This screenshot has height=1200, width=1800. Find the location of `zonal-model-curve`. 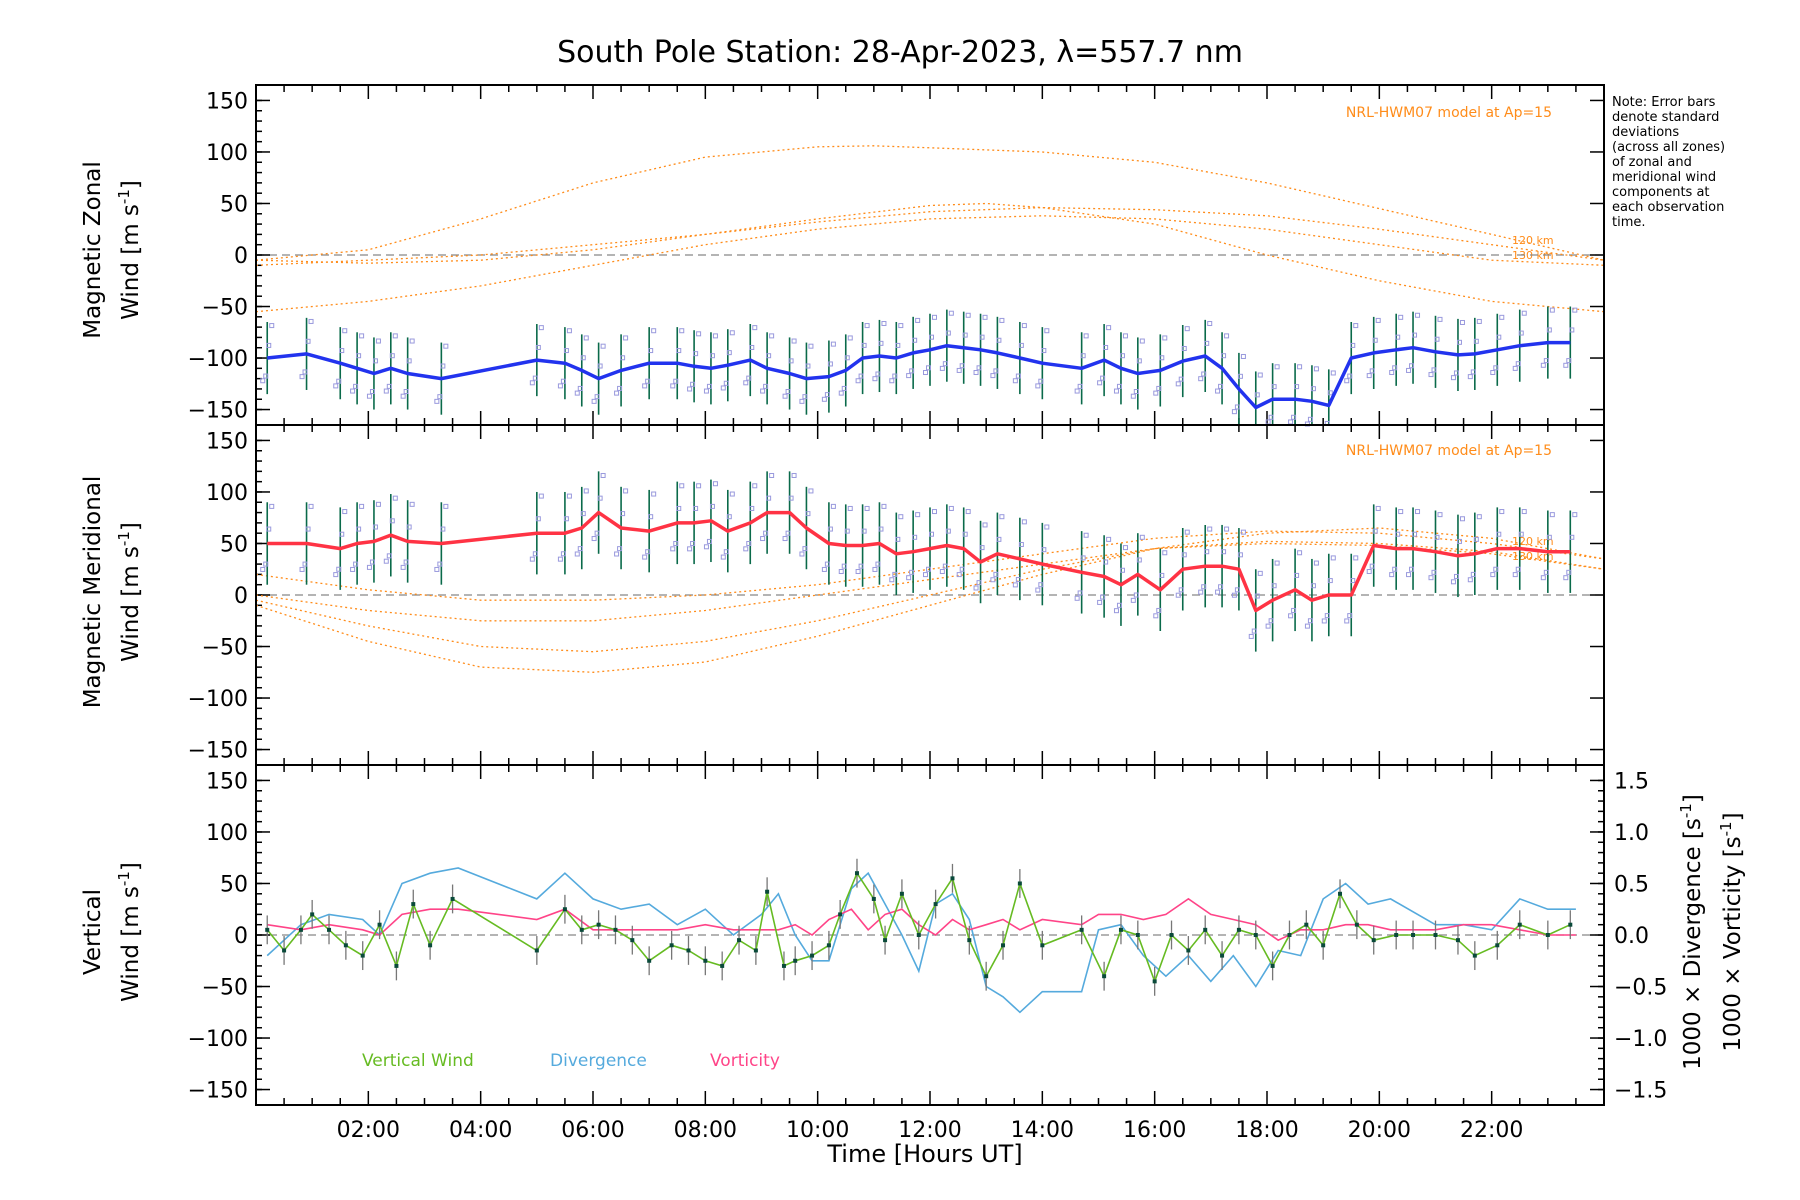

zonal-model-curve is located at coordinates (930, 203).